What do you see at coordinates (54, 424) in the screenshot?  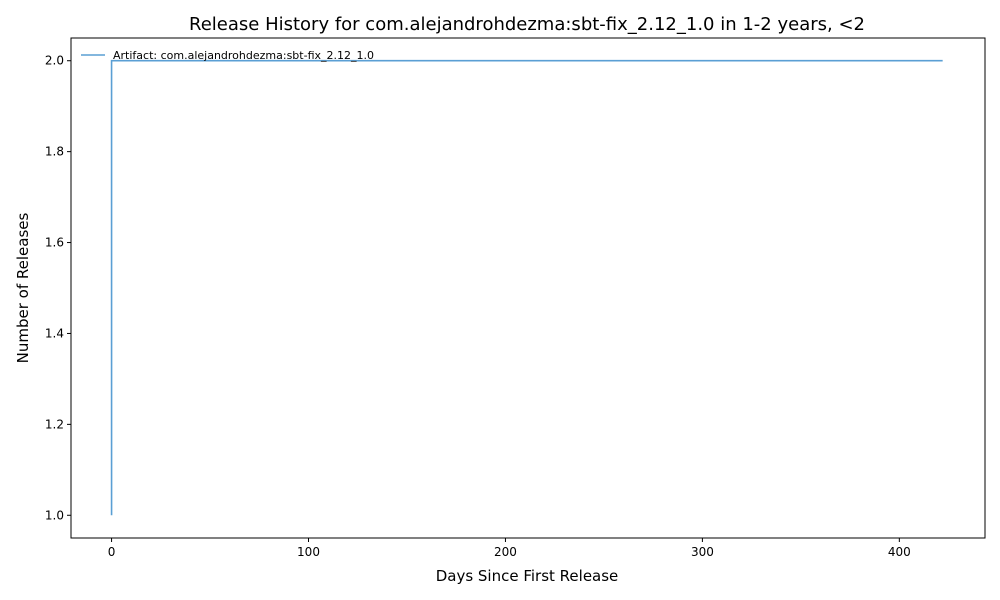 I see `y-tick-label: 1.2` at bounding box center [54, 424].